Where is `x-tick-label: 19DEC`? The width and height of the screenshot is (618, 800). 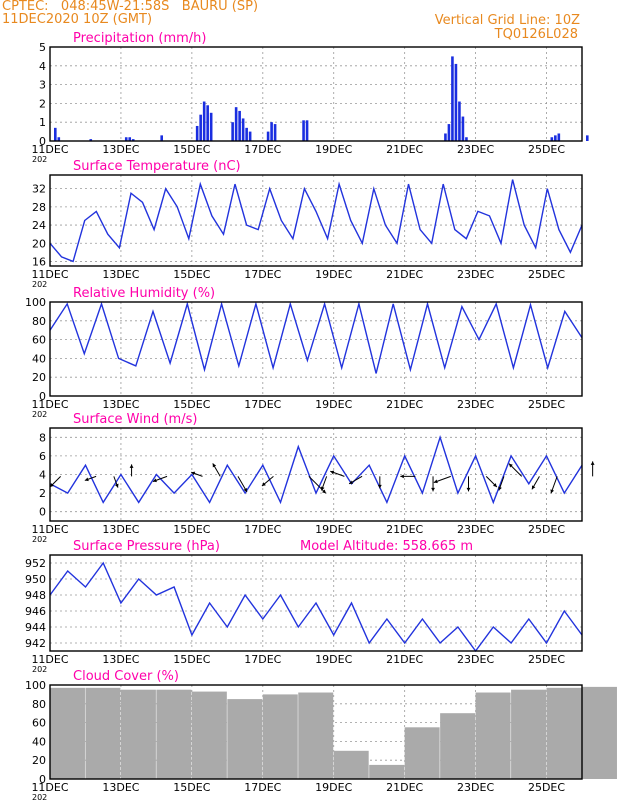
x-tick-label: 19DEC is located at coordinates (333, 529).